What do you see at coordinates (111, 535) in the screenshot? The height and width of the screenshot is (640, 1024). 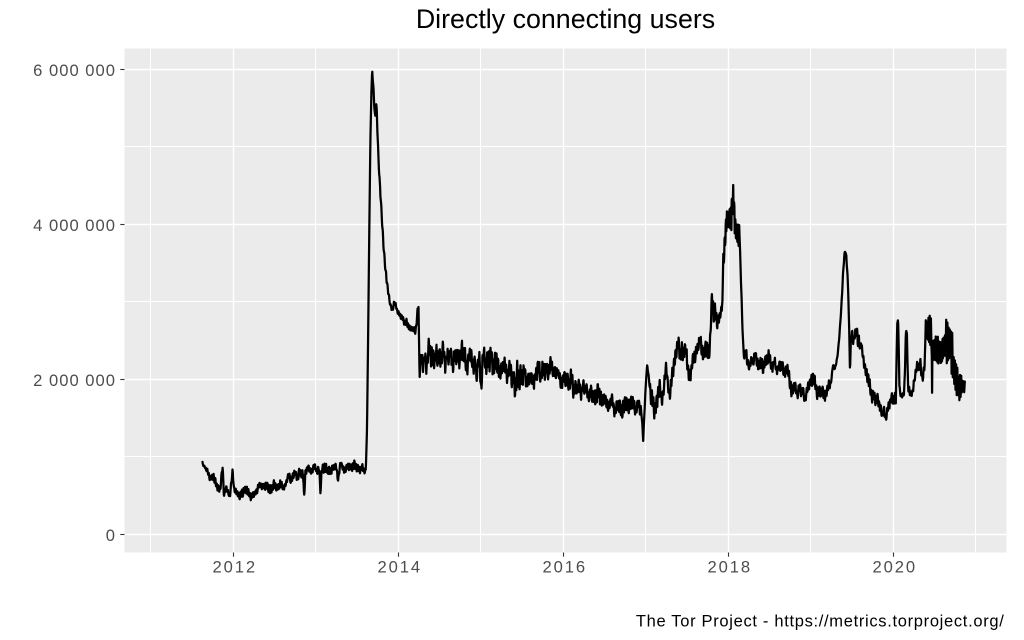 I see `svg-text: 0` at bounding box center [111, 535].